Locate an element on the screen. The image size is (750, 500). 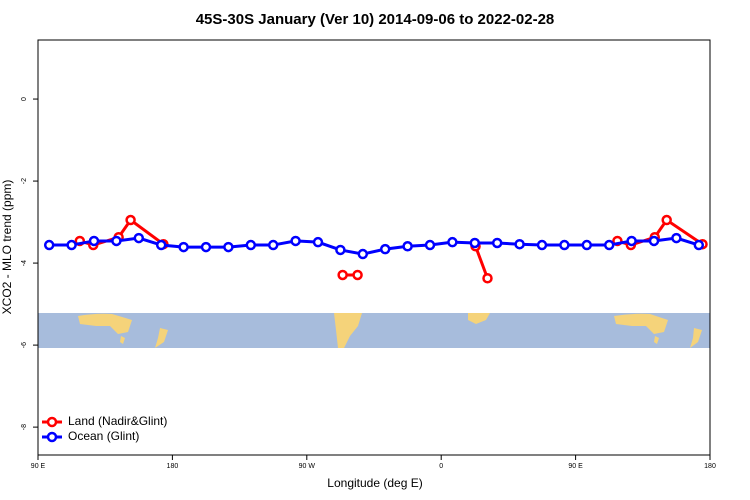
y-tick-label: -6 is located at coordinates (24, 345).